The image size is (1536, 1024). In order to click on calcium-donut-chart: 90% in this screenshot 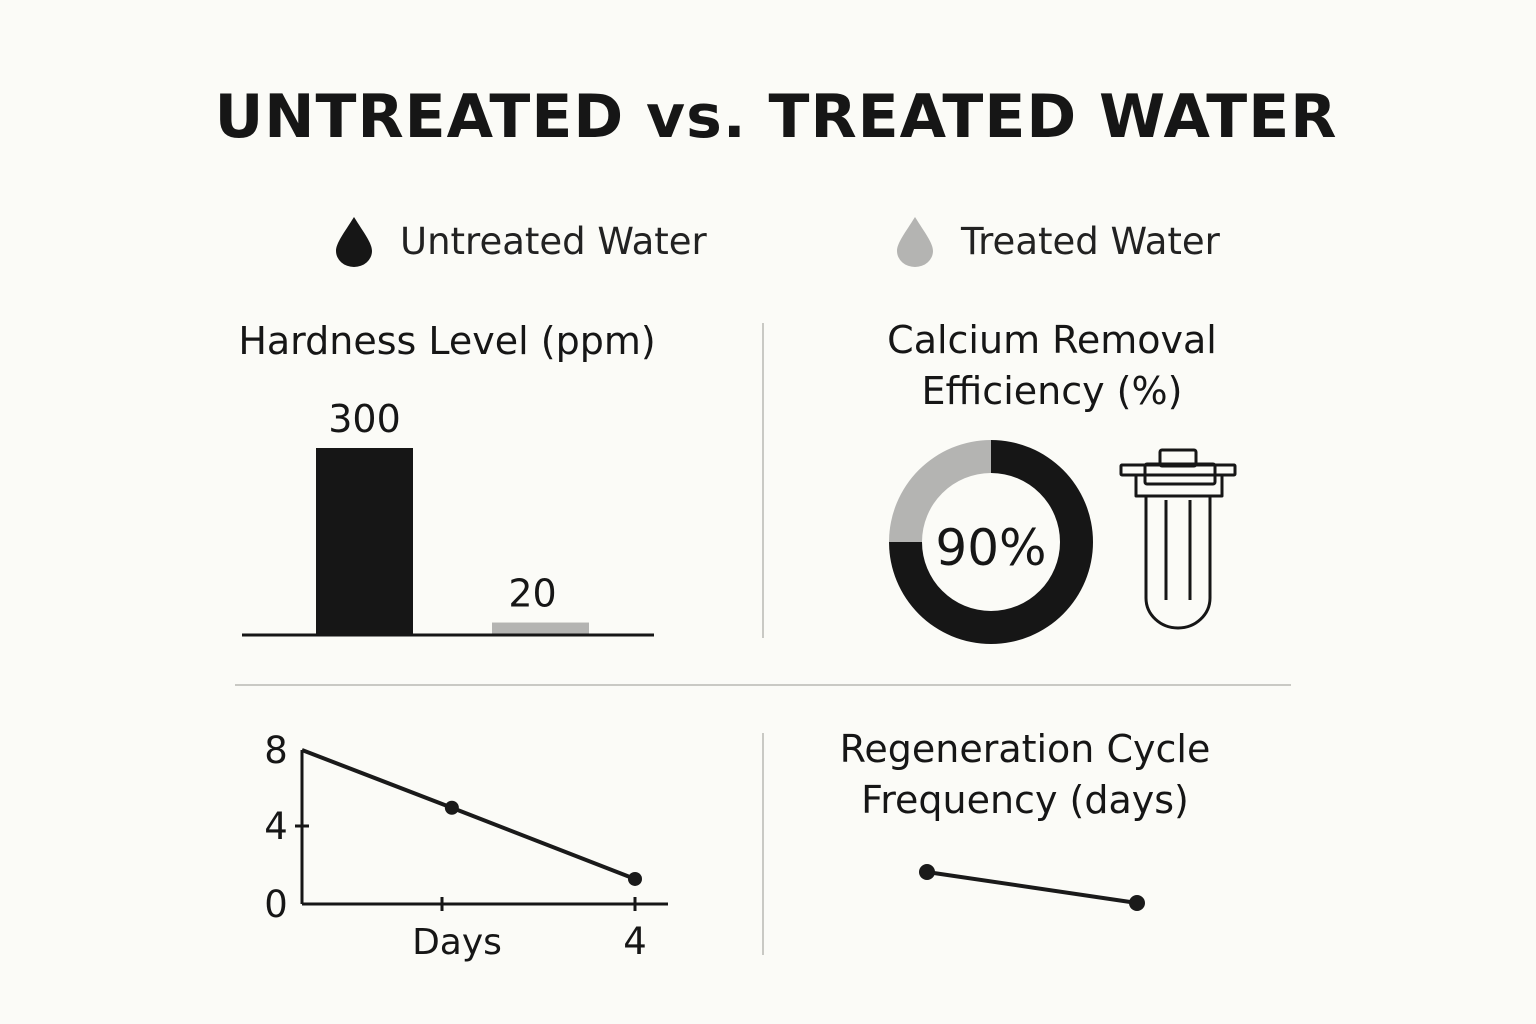, I will do `click(991, 542)`.